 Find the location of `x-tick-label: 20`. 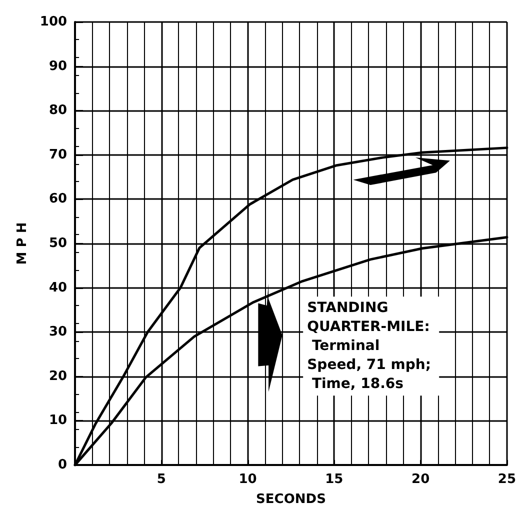

x-tick-label: 20 is located at coordinates (421, 479).